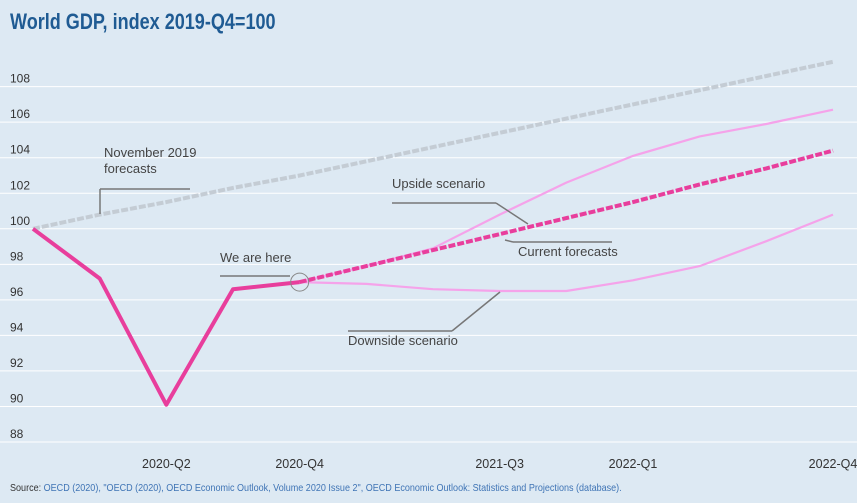 The height and width of the screenshot is (503, 857). I want to click on x-tick-label: 2021-Q3, so click(499, 464).